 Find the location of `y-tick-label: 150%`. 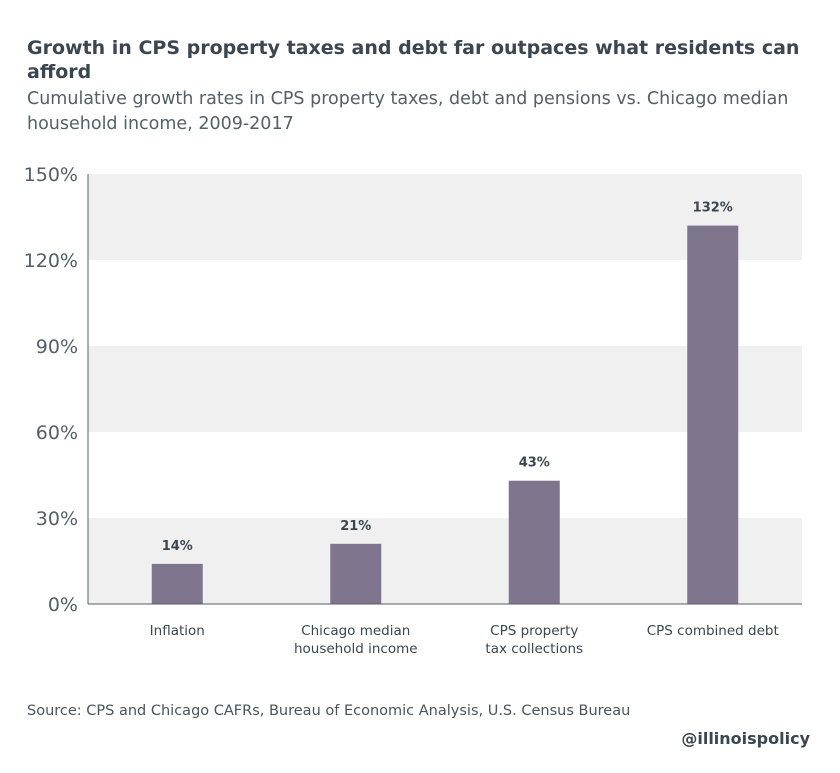

y-tick-label: 150% is located at coordinates (51, 175).